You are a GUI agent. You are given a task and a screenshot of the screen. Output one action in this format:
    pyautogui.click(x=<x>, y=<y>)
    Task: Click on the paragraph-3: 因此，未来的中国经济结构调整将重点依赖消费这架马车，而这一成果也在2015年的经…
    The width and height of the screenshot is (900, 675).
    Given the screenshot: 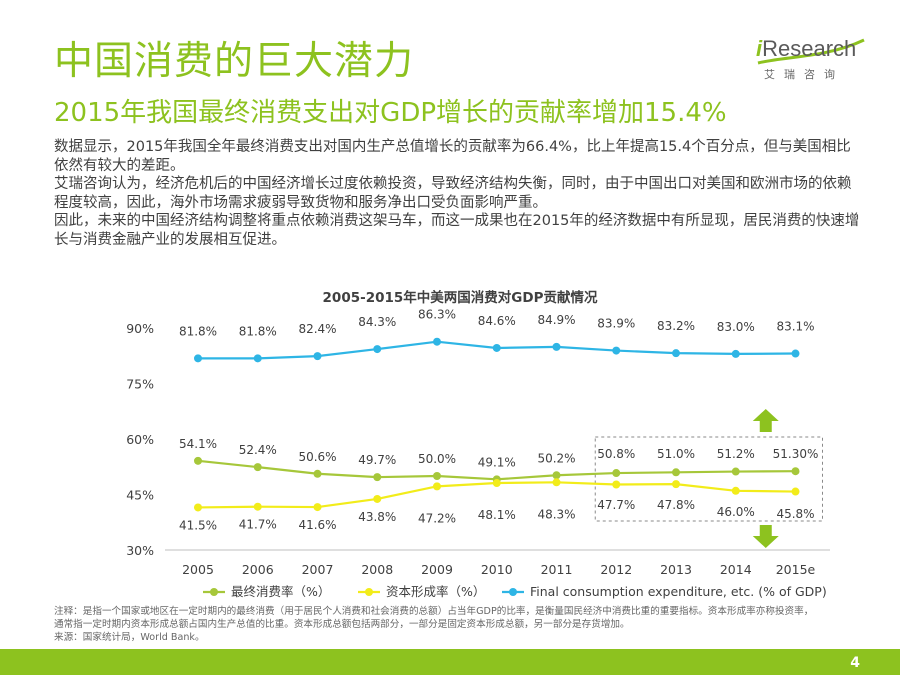 What is the action you would take?
    pyautogui.click(x=457, y=230)
    